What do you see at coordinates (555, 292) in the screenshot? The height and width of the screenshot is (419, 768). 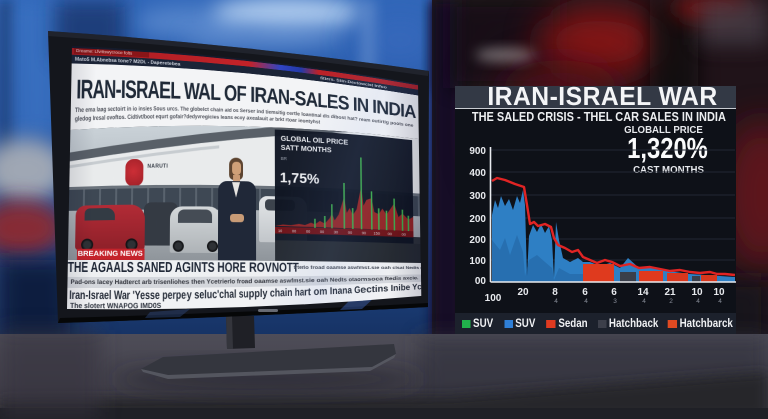 I see `svg-text: 8` at bounding box center [555, 292].